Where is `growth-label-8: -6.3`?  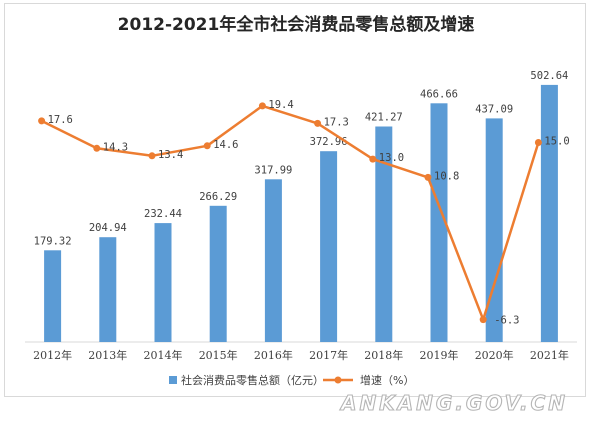
growth-label-8: -6.3 is located at coordinates (506, 321).